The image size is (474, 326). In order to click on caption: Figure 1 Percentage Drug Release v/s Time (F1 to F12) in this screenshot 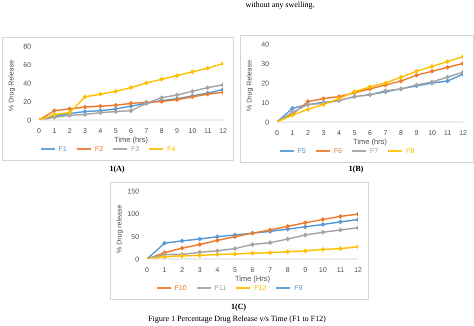, I will do `click(237, 318)`.